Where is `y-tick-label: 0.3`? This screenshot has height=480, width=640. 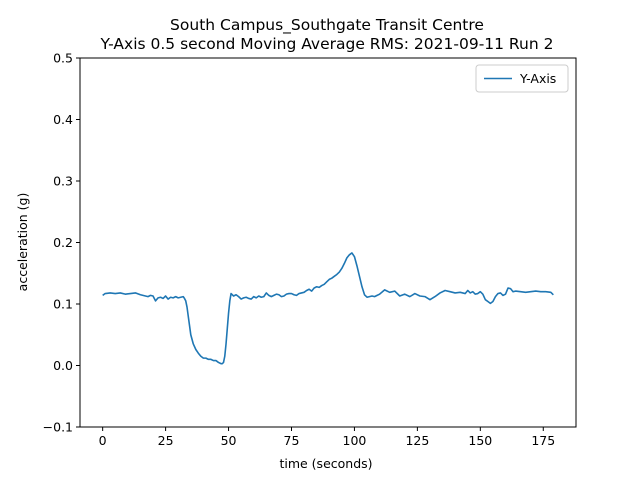 y-tick-label: 0.3 is located at coordinates (63, 181).